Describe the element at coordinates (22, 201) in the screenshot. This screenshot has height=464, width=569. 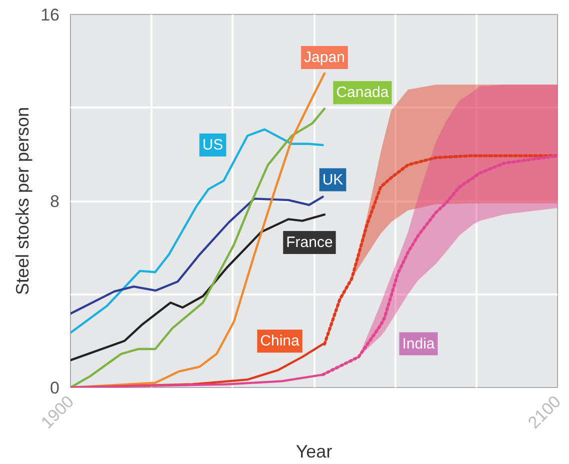
I see `y-axis-title: Steel stocks per person` at that location.